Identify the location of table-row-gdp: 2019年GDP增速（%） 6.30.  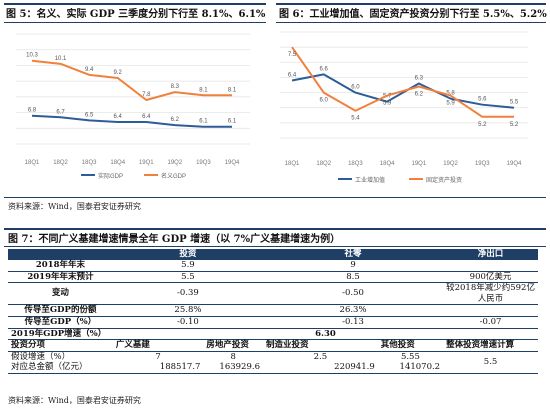
(273, 334).